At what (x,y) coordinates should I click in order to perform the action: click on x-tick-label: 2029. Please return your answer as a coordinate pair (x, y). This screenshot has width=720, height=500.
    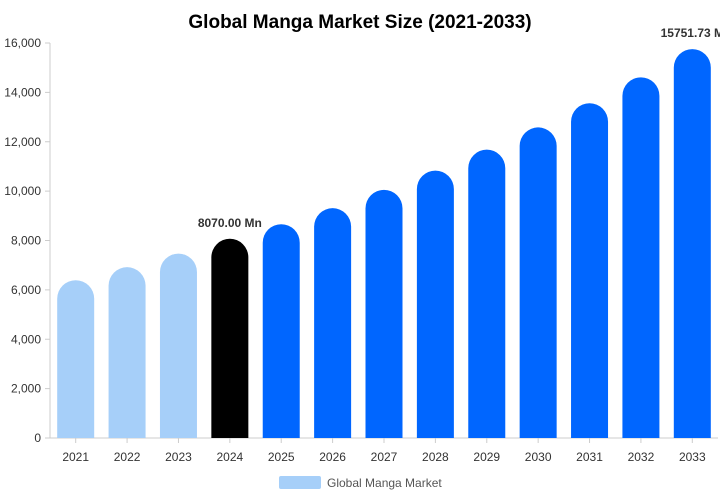
    Looking at the image, I should click on (486, 457).